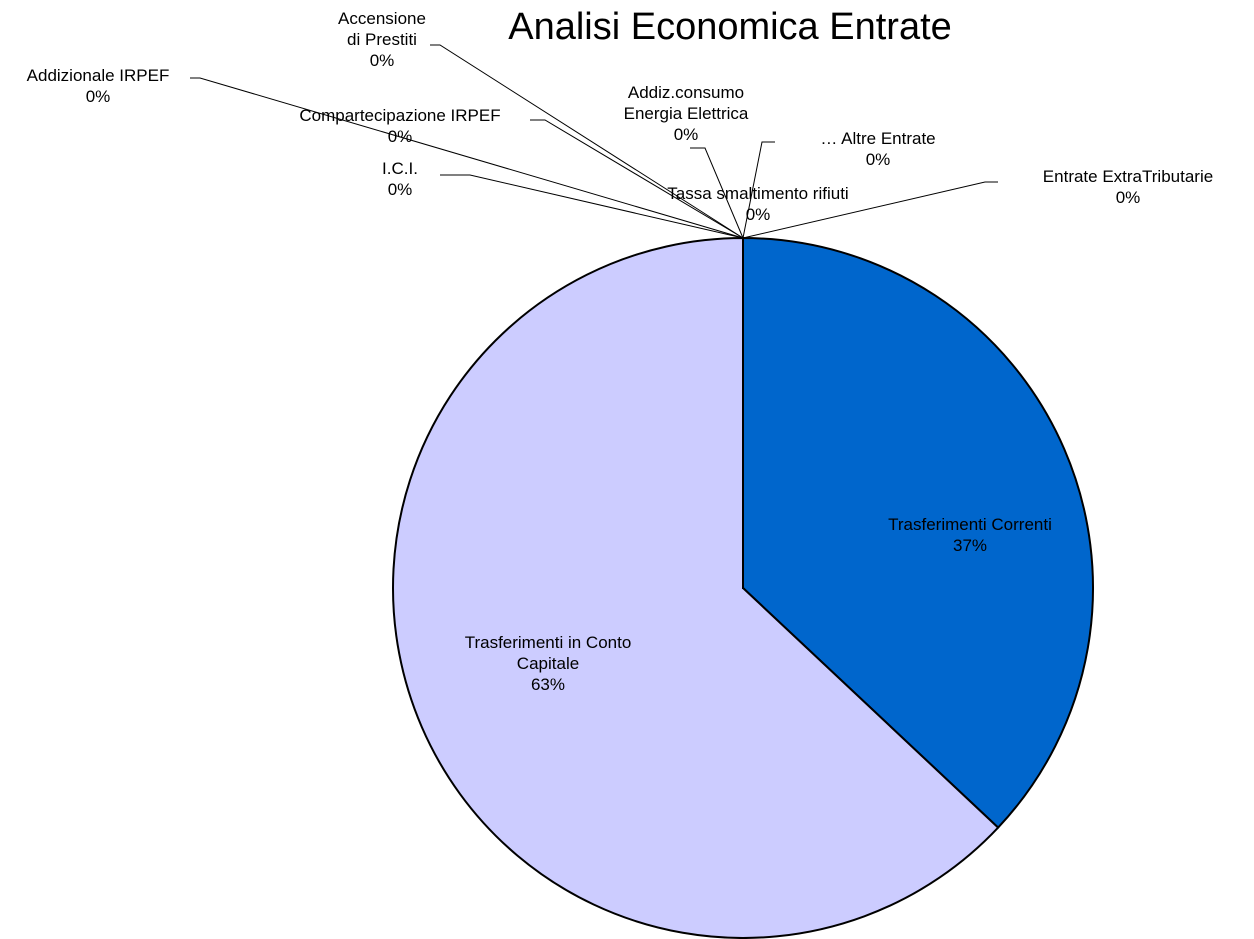 The width and height of the screenshot is (1254, 939). I want to click on category-label: Tassa smaltimento rifiuti, so click(758, 193).